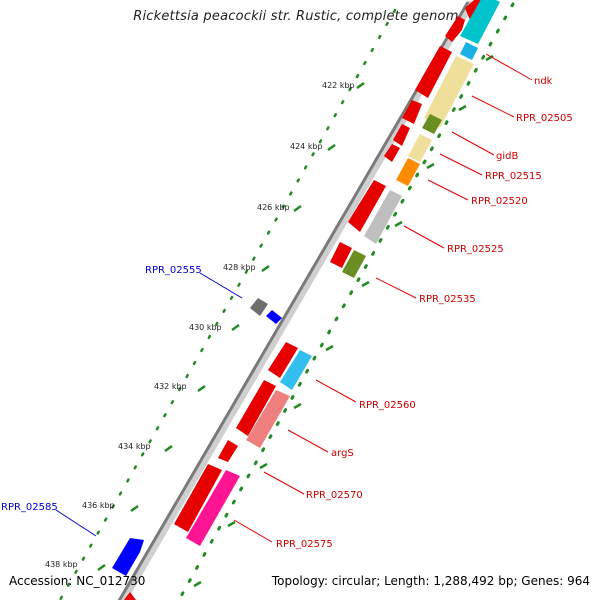 This screenshot has width=600, height=600. Describe the element at coordinates (41, 581) in the screenshot. I see `accession-label: Accession:` at that location.